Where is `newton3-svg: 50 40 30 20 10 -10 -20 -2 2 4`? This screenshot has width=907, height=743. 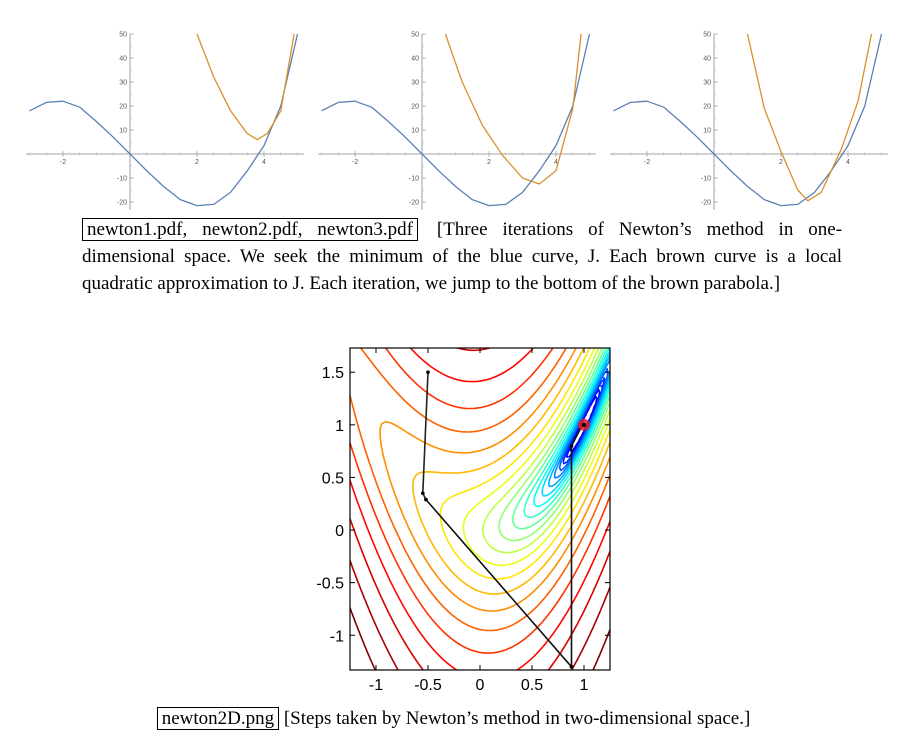 newton3-svg: 50 40 30 20 10 -10 -20 -2 2 4 is located at coordinates (749, 121).